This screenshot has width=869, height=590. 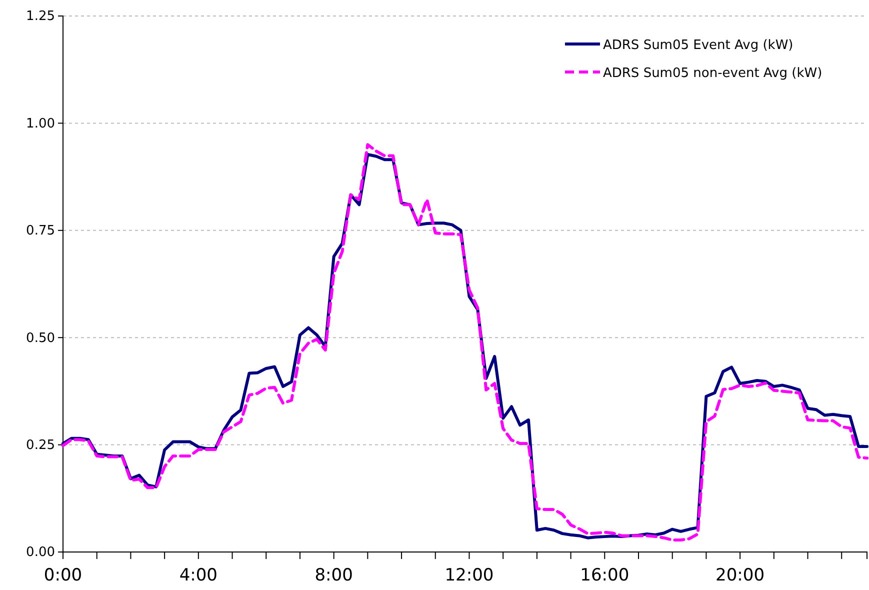 What do you see at coordinates (40, 552) in the screenshot?
I see `y-tick-label: 0.00` at bounding box center [40, 552].